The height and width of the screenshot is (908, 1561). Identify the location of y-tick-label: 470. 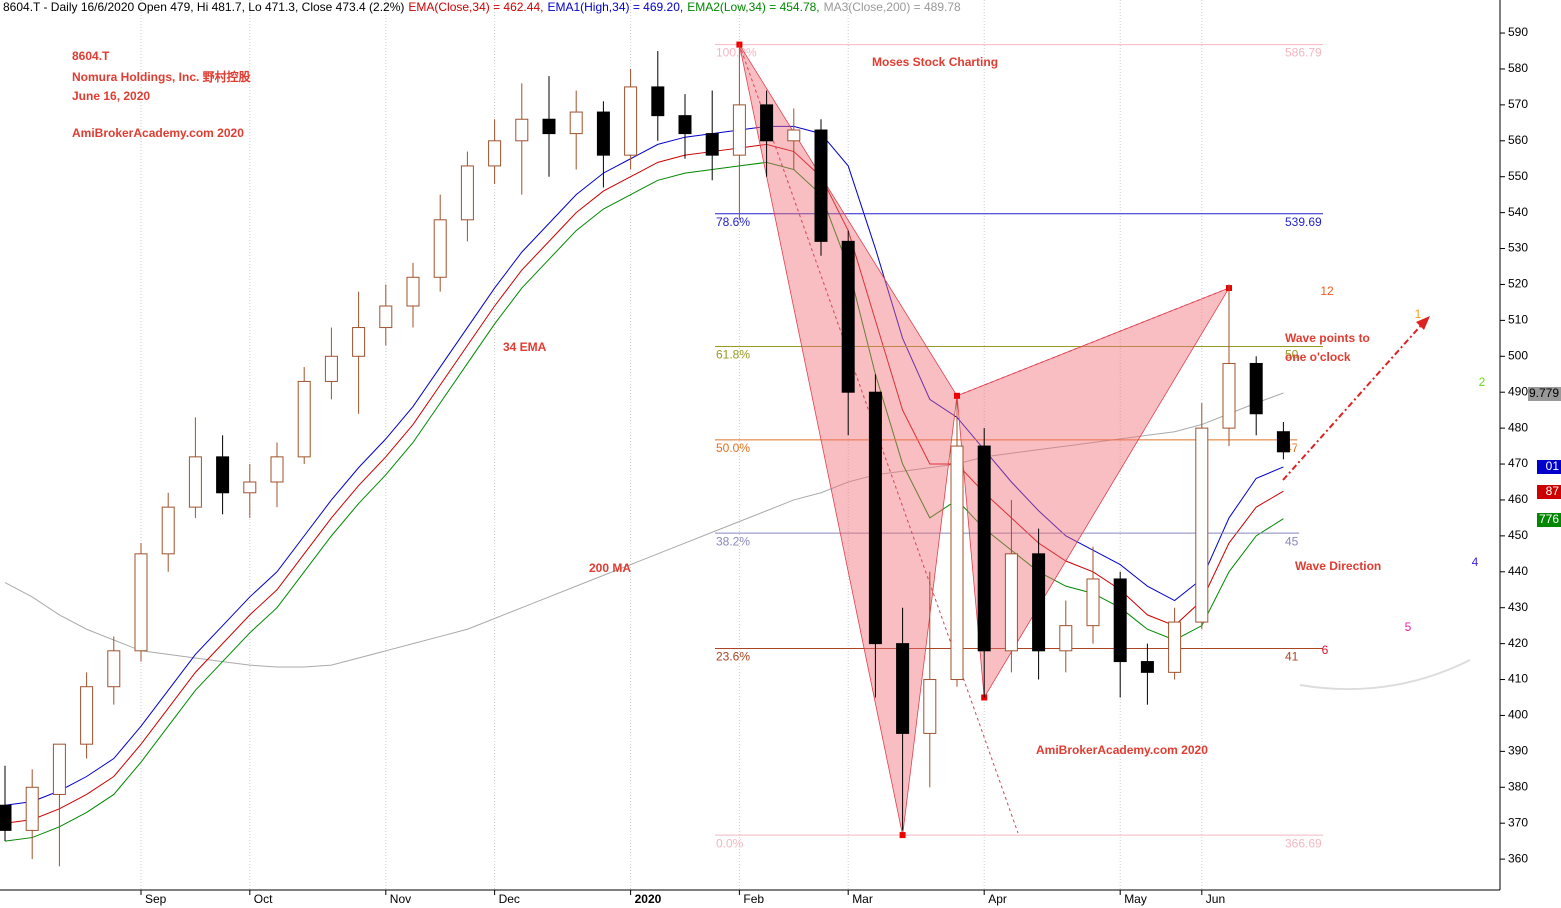
(1518, 463).